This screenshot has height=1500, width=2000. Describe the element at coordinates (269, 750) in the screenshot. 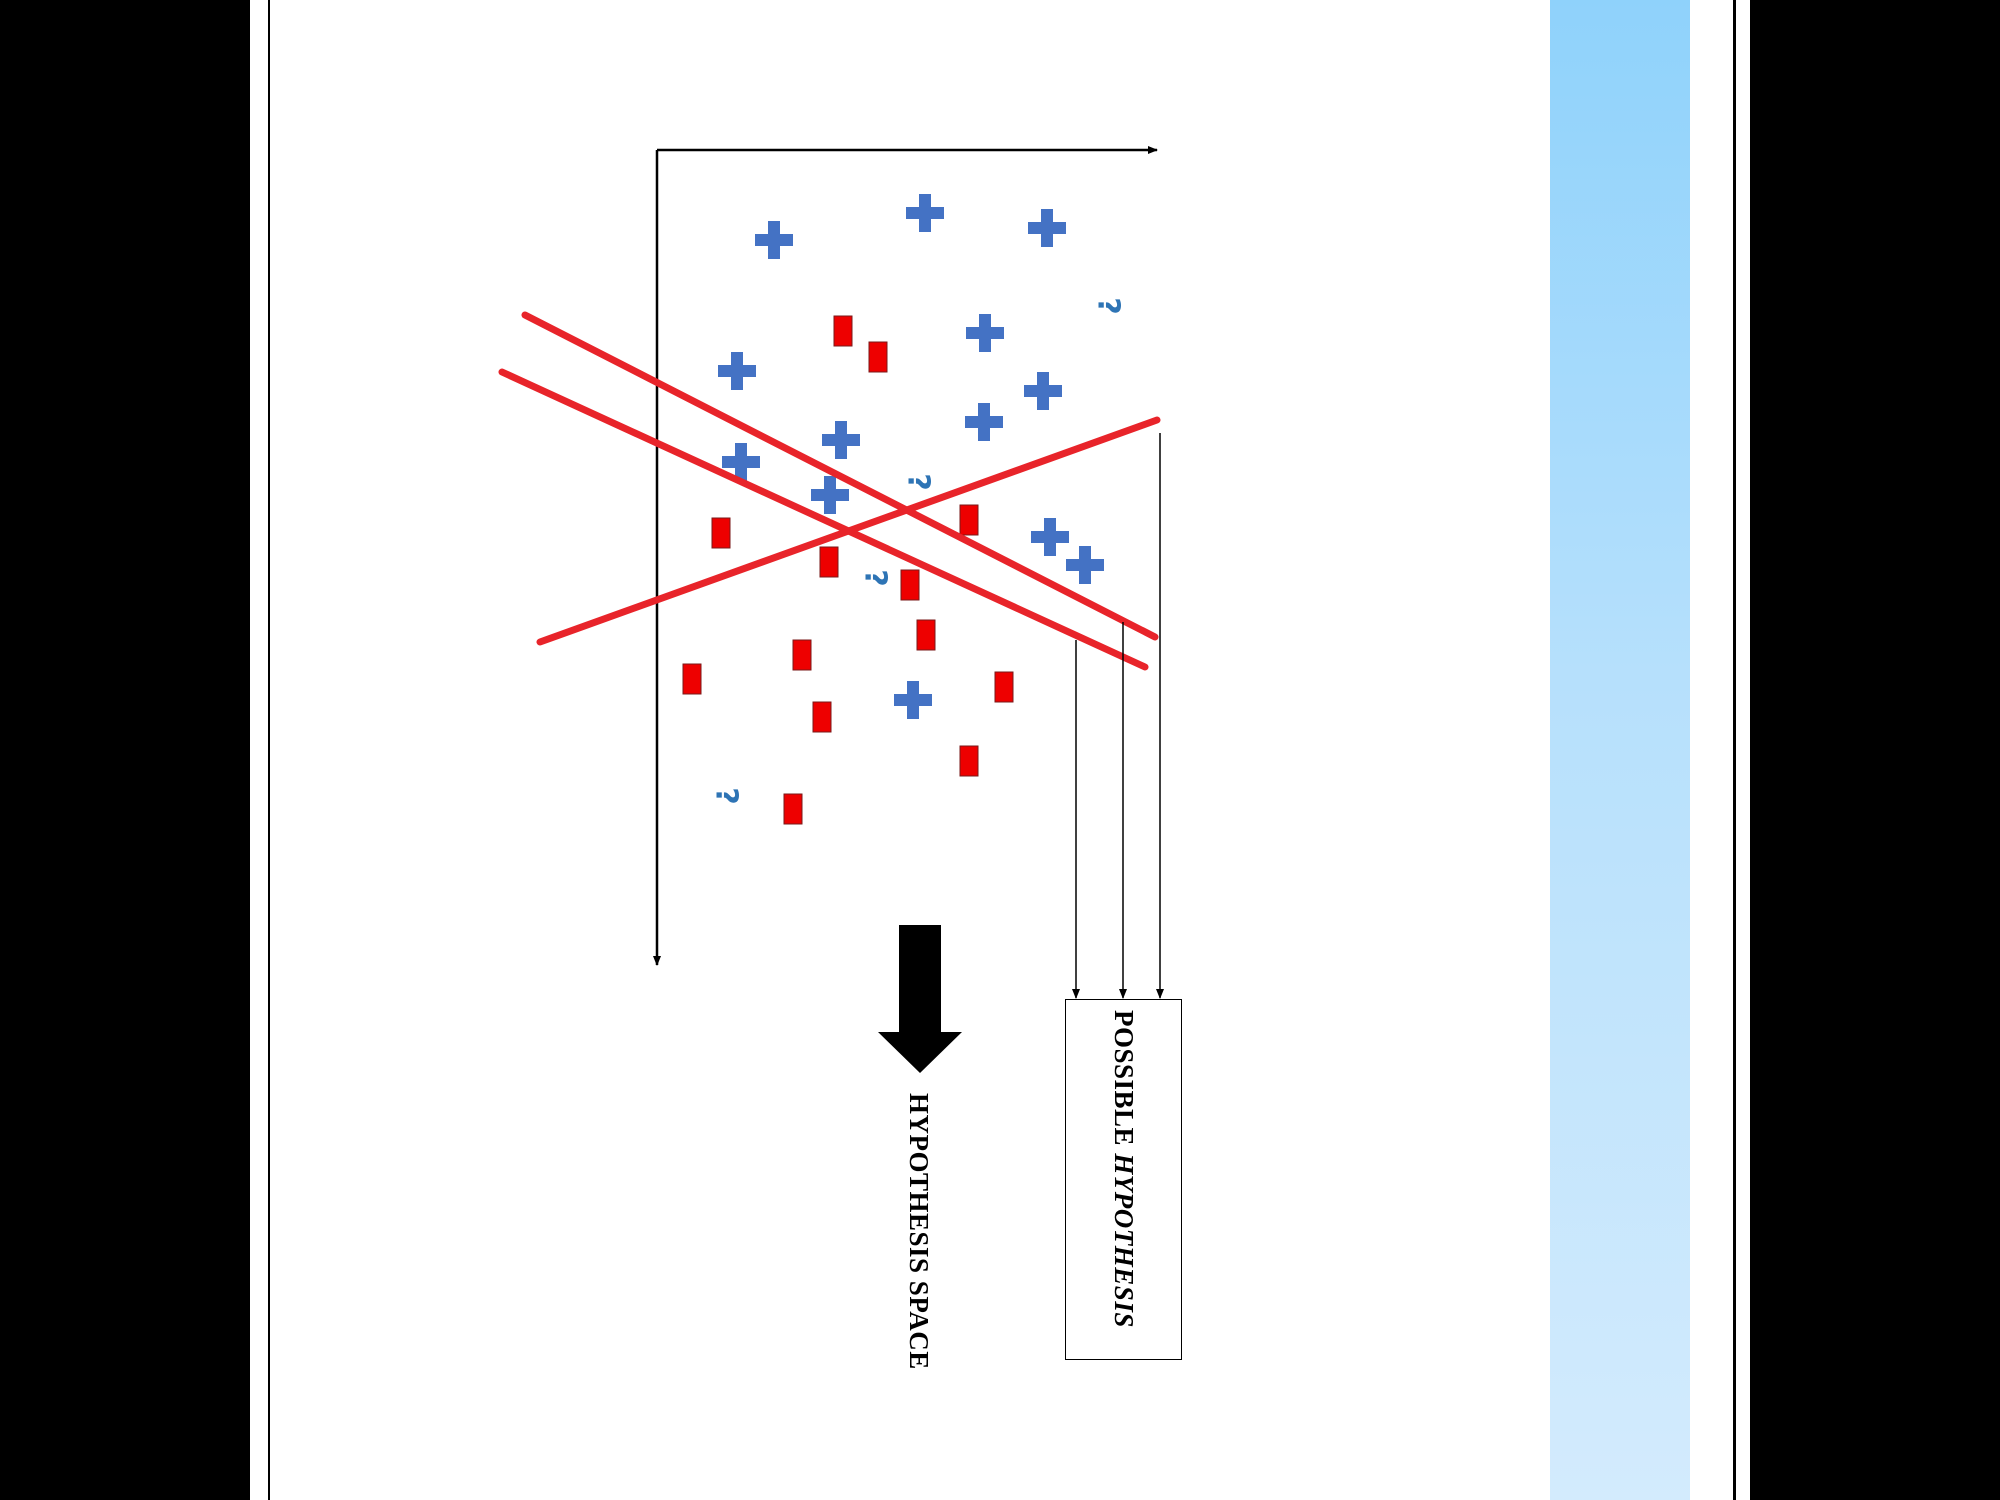

I see `frame-border-left` at that location.